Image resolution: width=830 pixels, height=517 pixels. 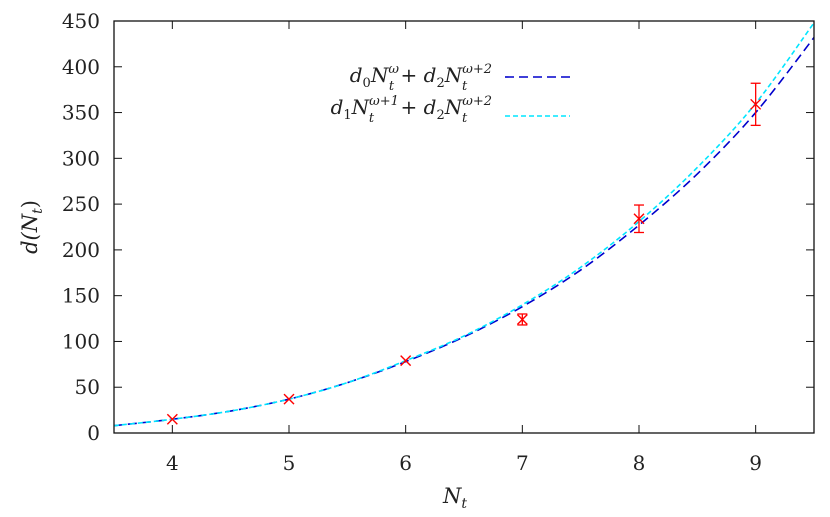 I want to click on legend-label-2: d1Nω+1 t + d2Nω+2 t, so click(x=411, y=110).